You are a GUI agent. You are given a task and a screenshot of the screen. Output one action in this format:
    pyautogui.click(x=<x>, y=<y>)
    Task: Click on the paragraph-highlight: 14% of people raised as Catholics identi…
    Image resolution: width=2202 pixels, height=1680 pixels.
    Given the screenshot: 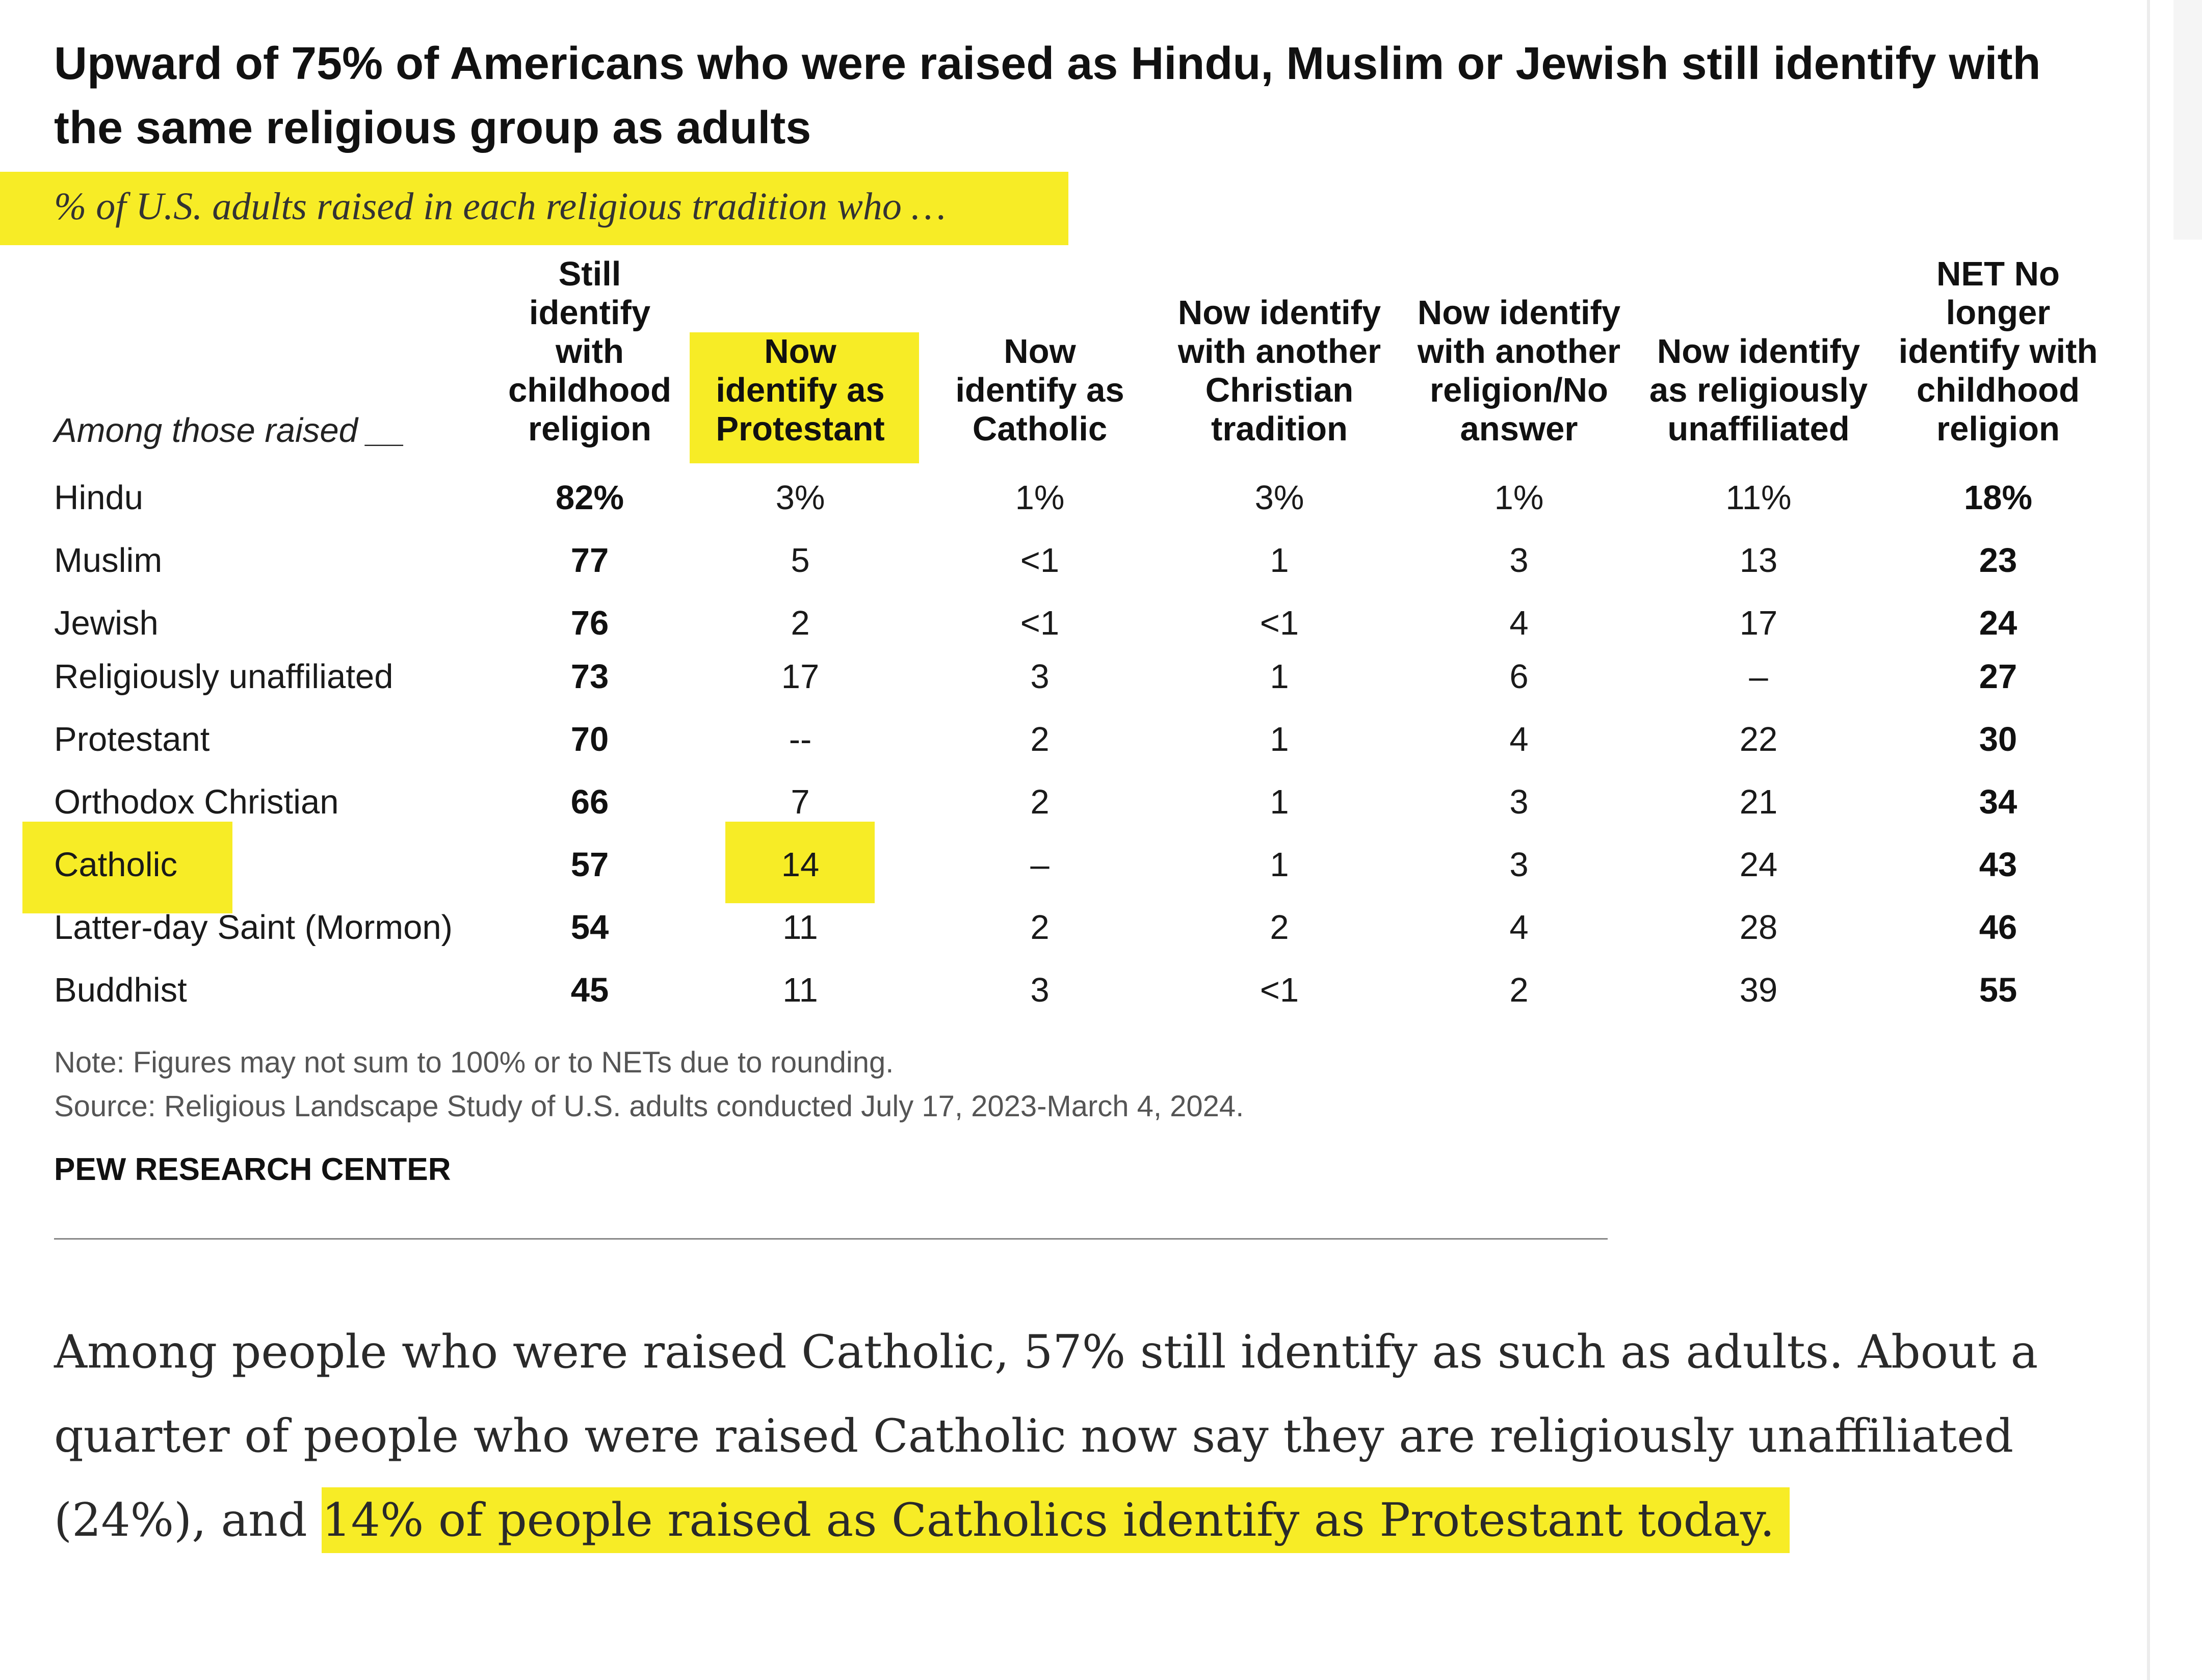 What is the action you would take?
    pyautogui.click(x=1056, y=1520)
    